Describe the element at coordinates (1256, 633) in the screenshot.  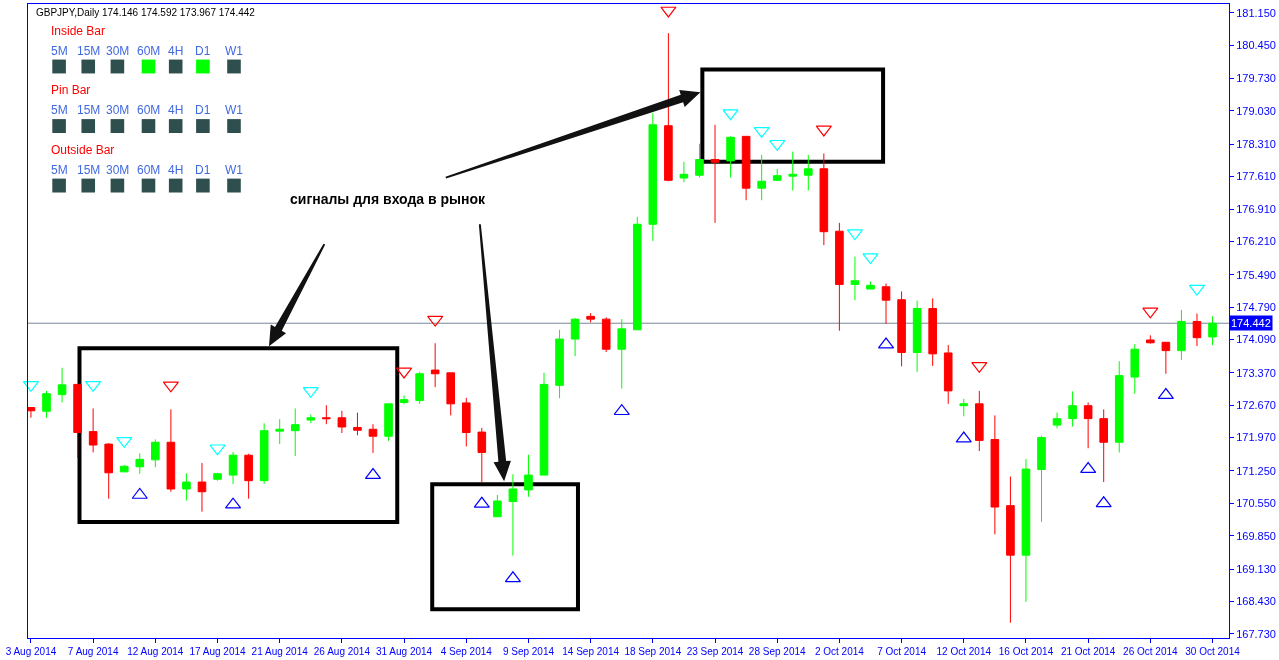
I see `y-tick-label: 167.730` at that location.